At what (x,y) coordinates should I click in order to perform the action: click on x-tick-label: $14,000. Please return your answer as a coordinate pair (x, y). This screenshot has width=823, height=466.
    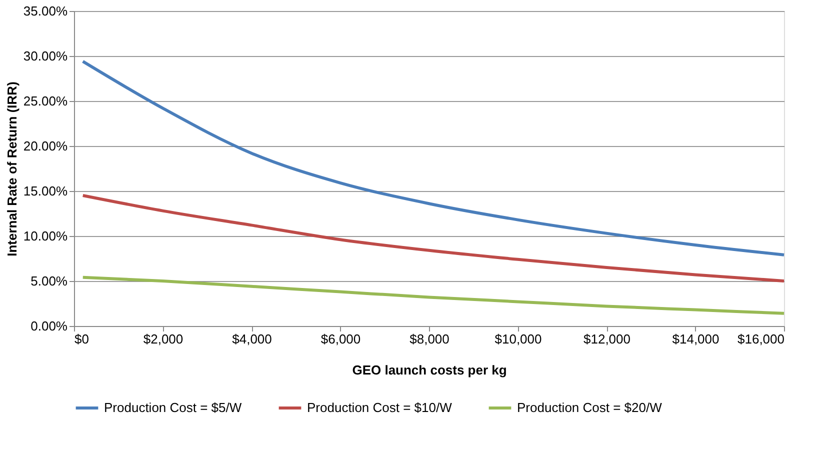
    Looking at the image, I should click on (696, 339).